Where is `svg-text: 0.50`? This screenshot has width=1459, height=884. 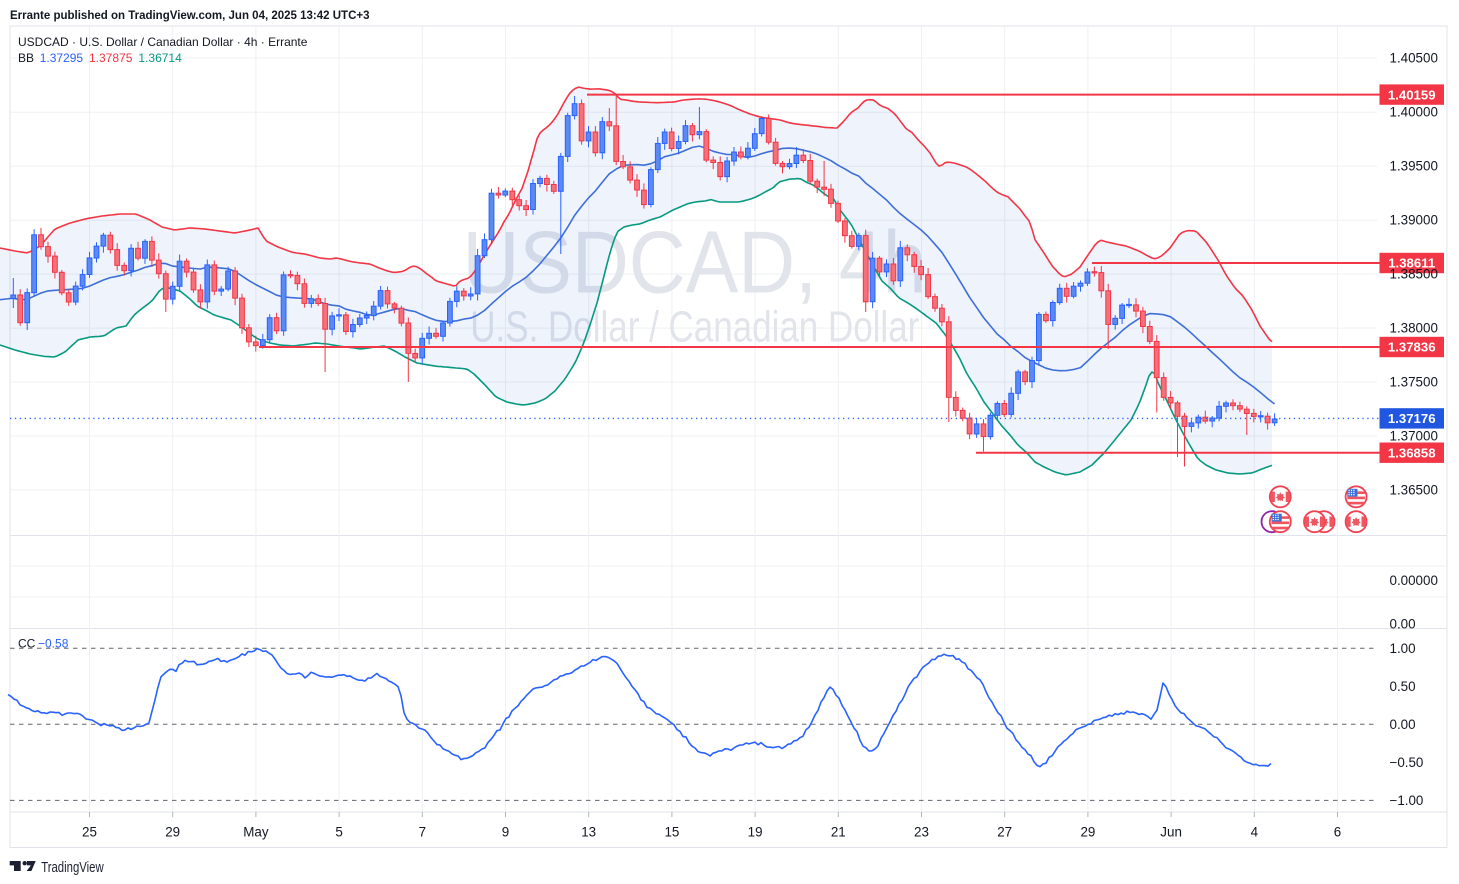 svg-text: 0.50 is located at coordinates (1403, 686).